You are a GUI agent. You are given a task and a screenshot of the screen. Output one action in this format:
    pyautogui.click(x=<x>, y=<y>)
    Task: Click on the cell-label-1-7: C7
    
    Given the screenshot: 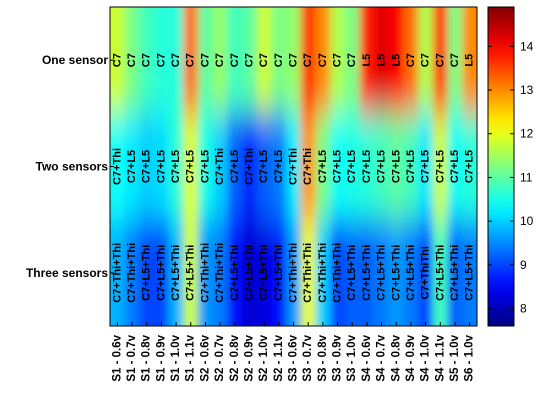 What is the action you would take?
    pyautogui.click(x=205, y=60)
    